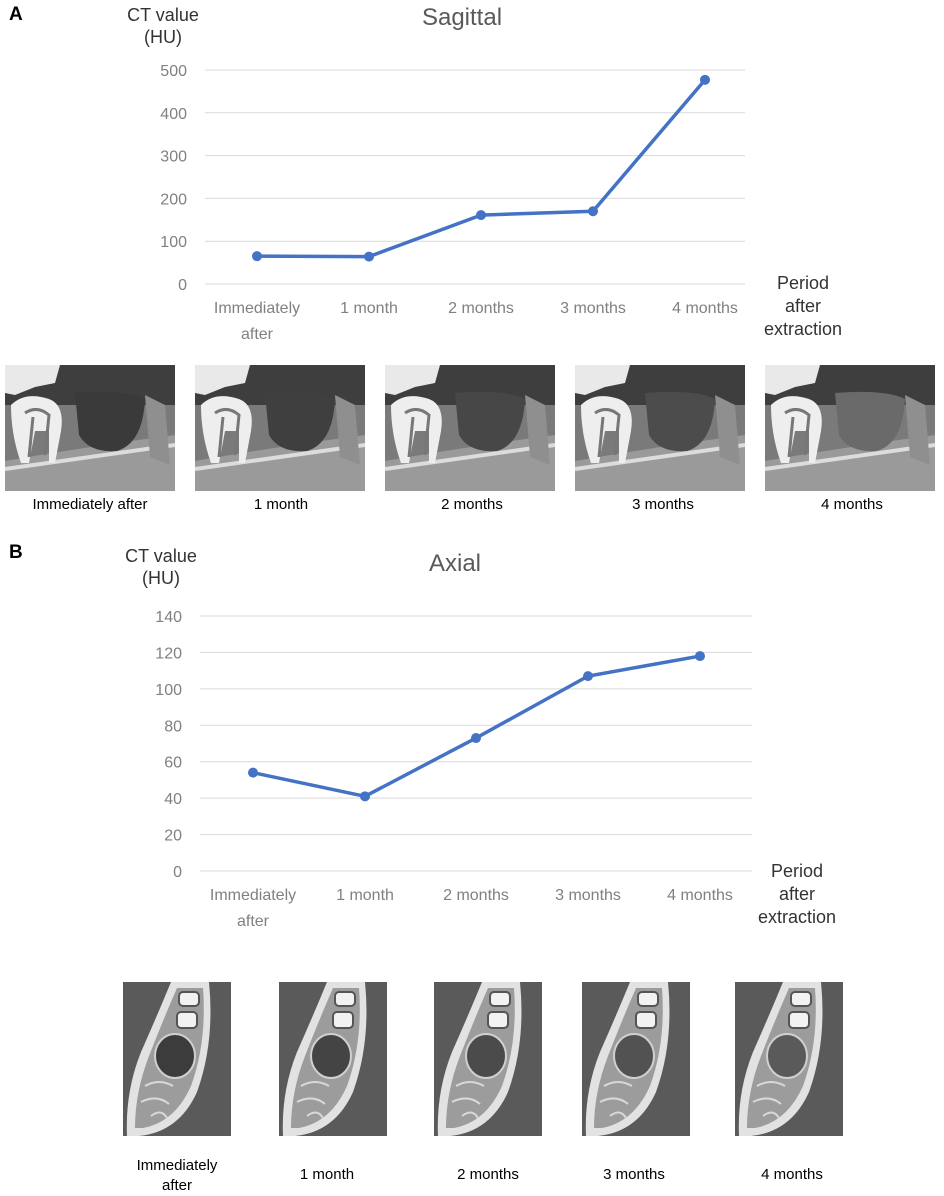  I want to click on panel-label-a: A, so click(16, 14).